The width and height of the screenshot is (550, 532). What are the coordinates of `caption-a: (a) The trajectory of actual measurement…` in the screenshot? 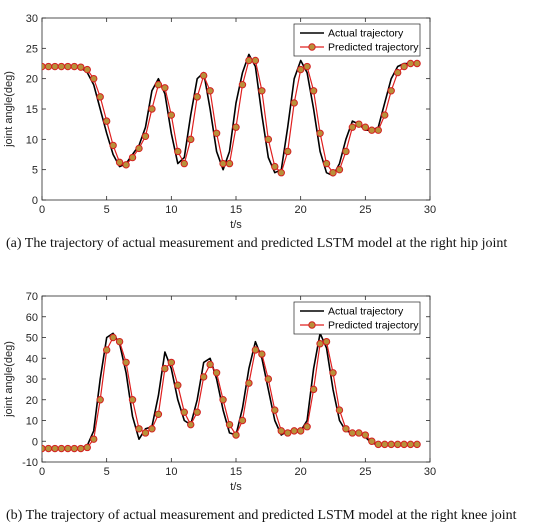 It's located at (257, 243).